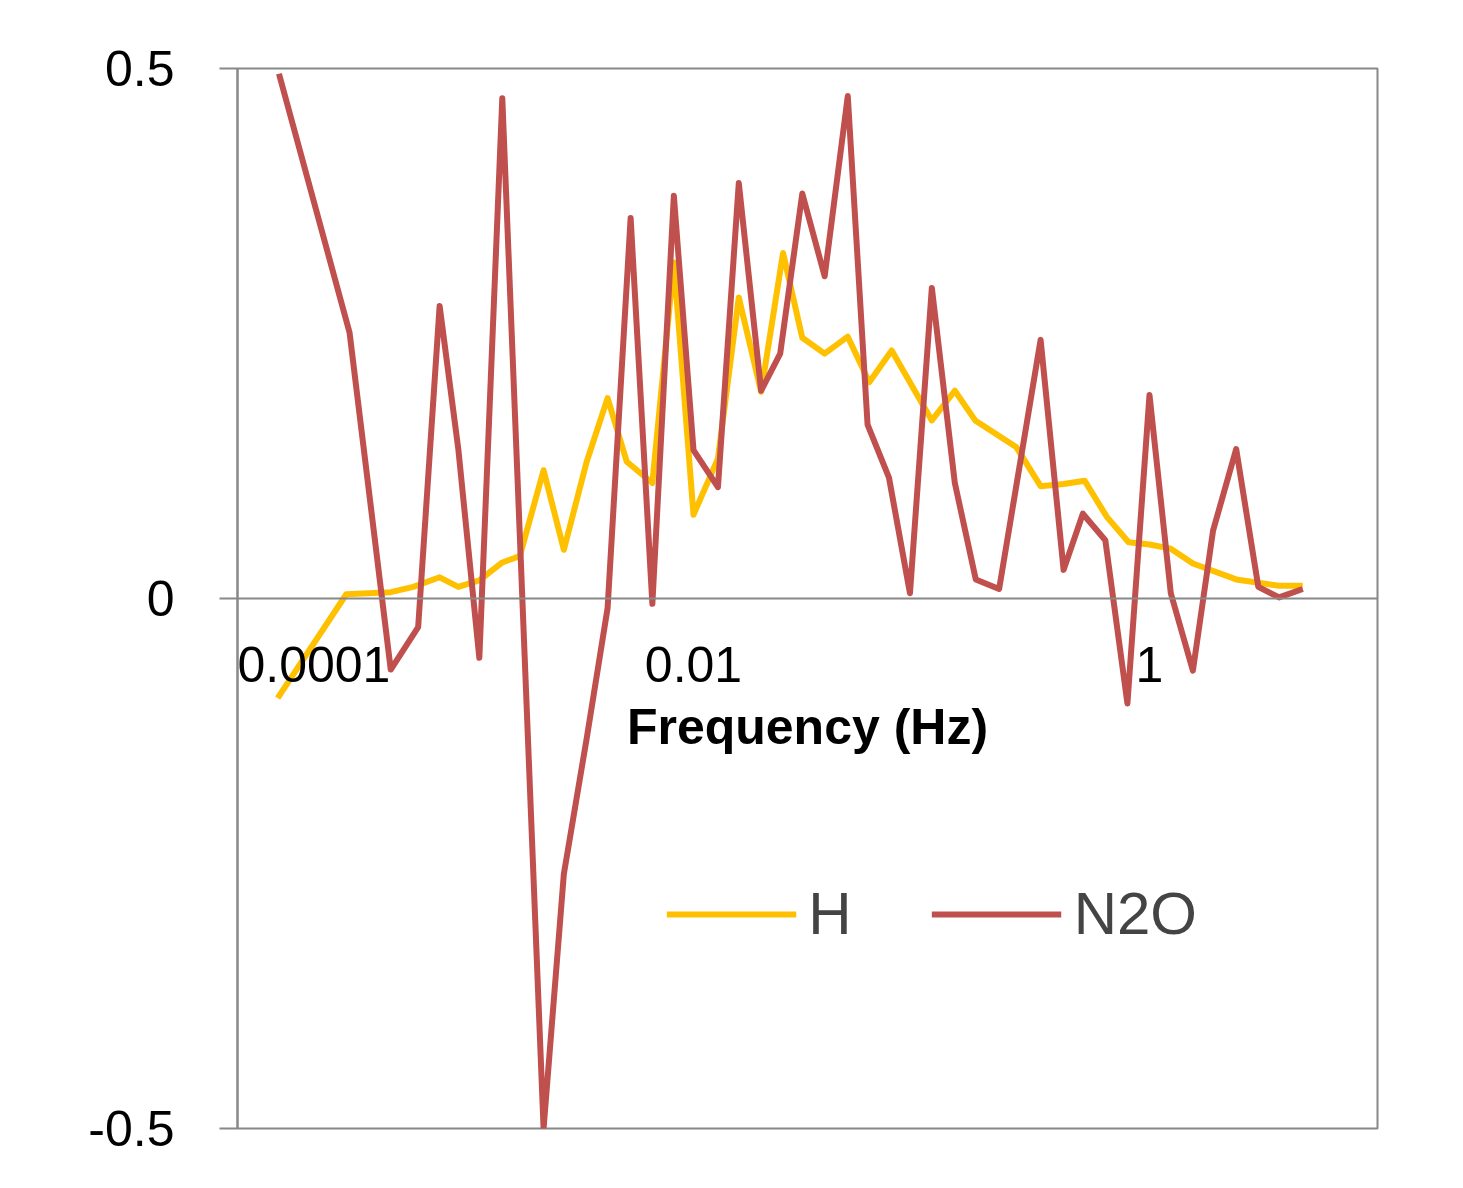 The image size is (1463, 1188). I want to click on y-tick-label: 0.5, so click(139, 69).